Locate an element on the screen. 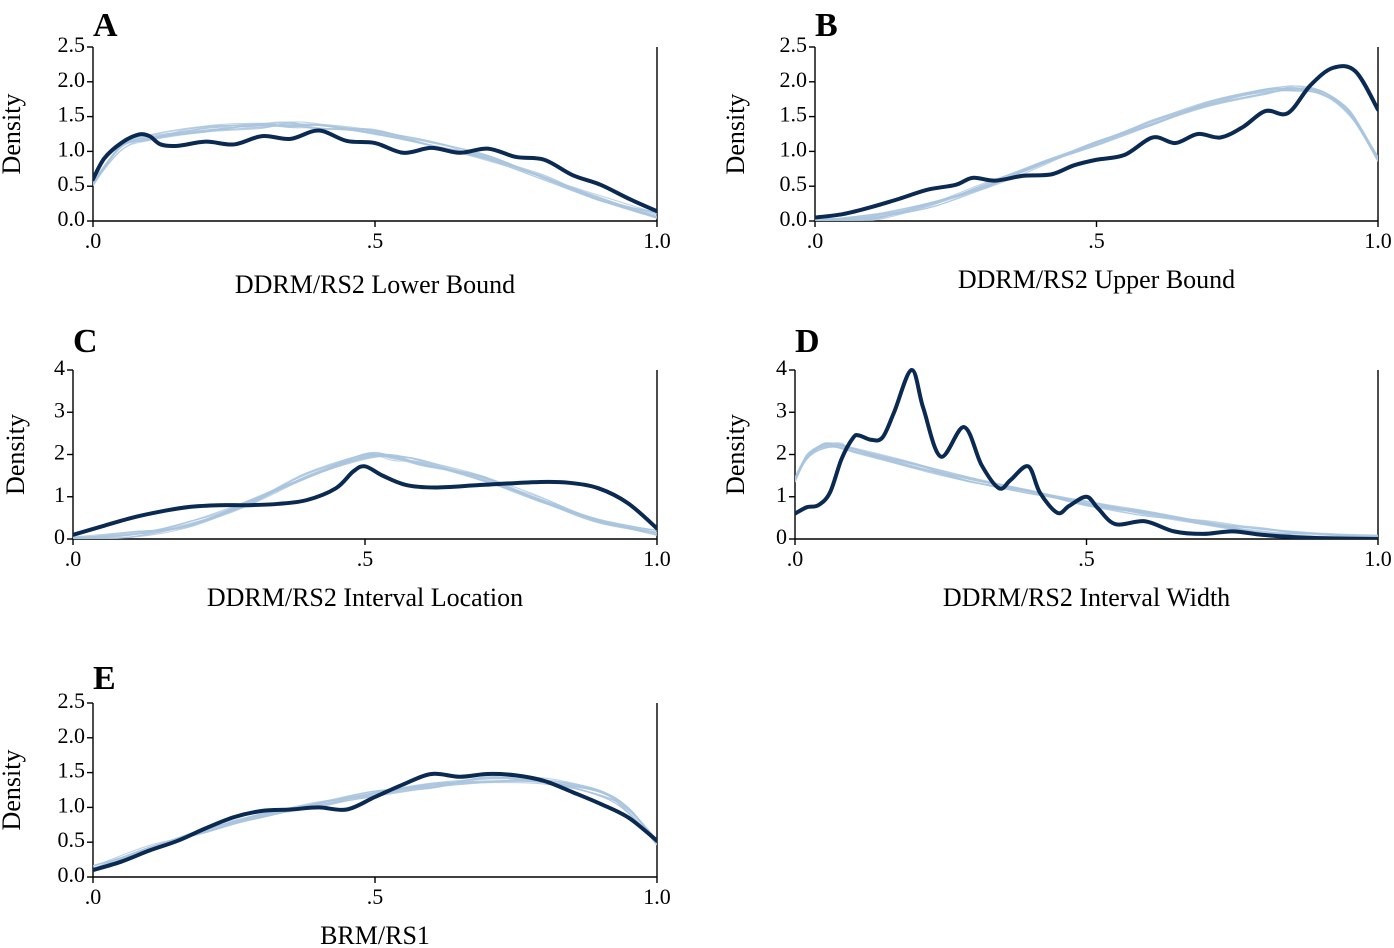 This screenshot has width=1394, height=948. chart-e-y-tick-label: 1.0 is located at coordinates (72, 804).